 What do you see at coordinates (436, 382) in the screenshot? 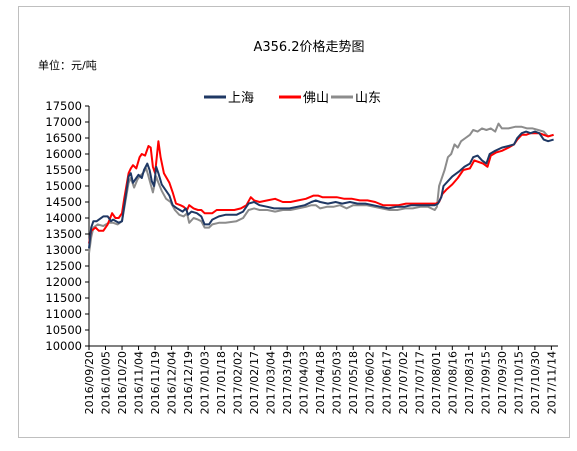
I see `x-tick-label: 2017/08/01` at bounding box center [436, 382].